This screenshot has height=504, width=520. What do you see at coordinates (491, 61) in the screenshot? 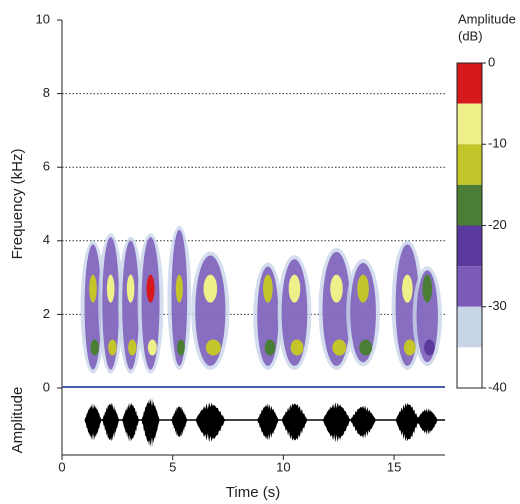
I see `colorbar-tick-label: 0` at bounding box center [491, 61].